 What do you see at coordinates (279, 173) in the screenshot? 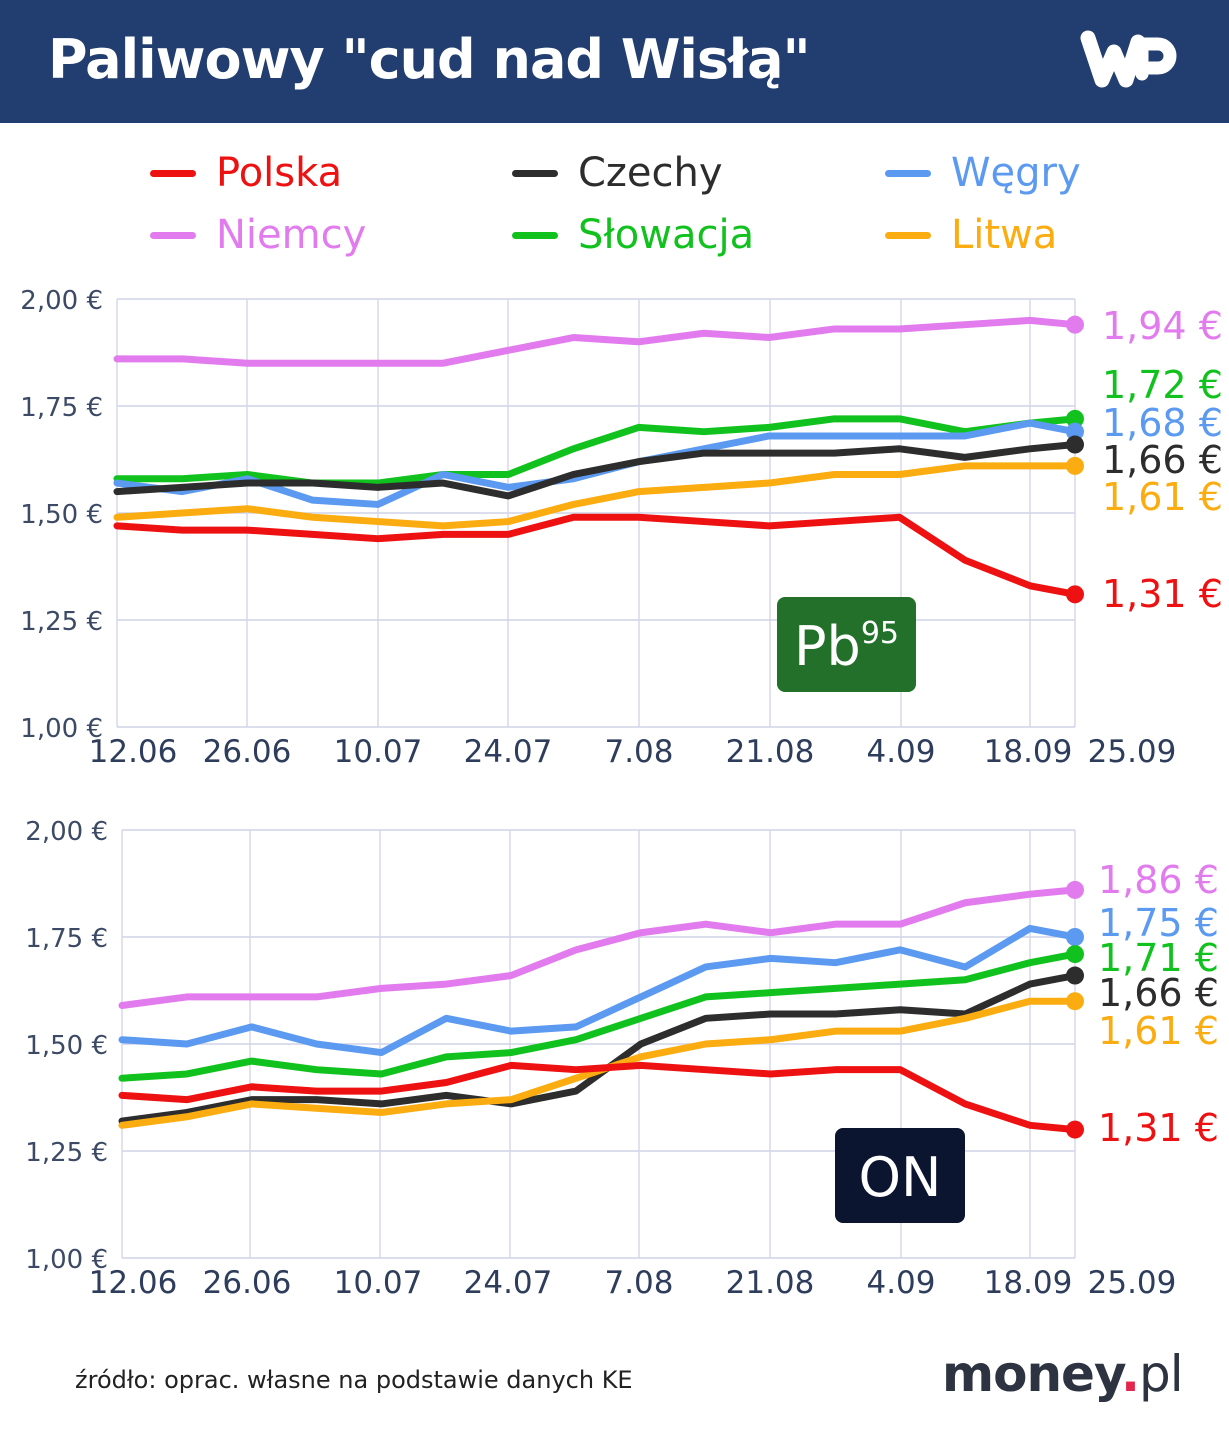
I see `legend-label: Polska` at bounding box center [279, 173].